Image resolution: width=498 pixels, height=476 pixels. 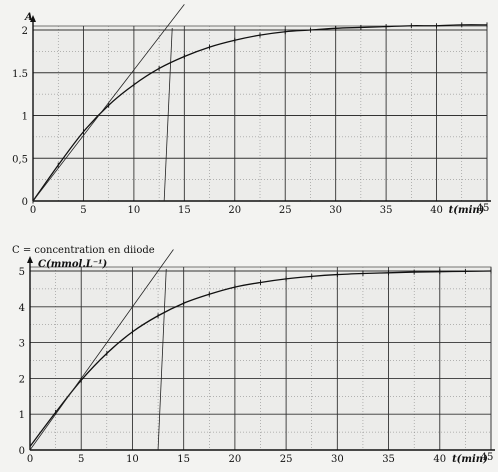 What do you see at coordinates (467, 210) in the screenshot?
I see `chart1-x-axis-label: t(min)` at bounding box center [467, 210].